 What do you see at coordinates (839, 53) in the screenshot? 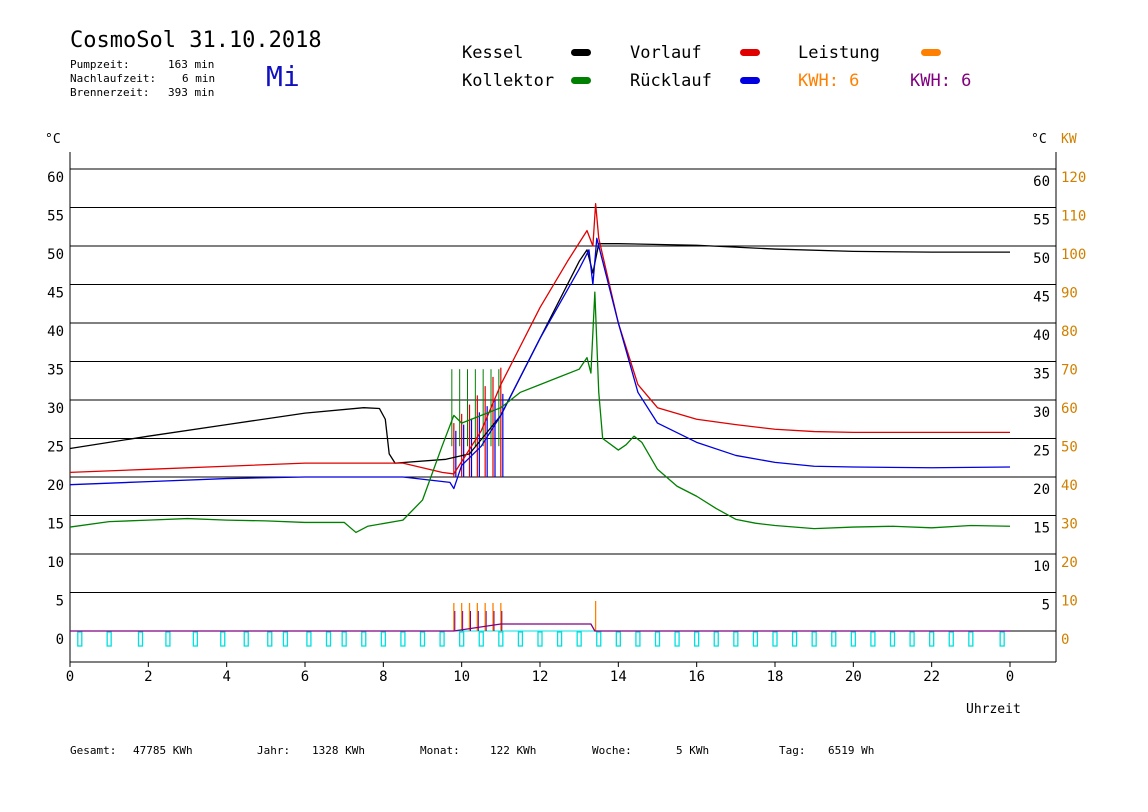
I see `legend-leistung: Leistung` at bounding box center [839, 53].